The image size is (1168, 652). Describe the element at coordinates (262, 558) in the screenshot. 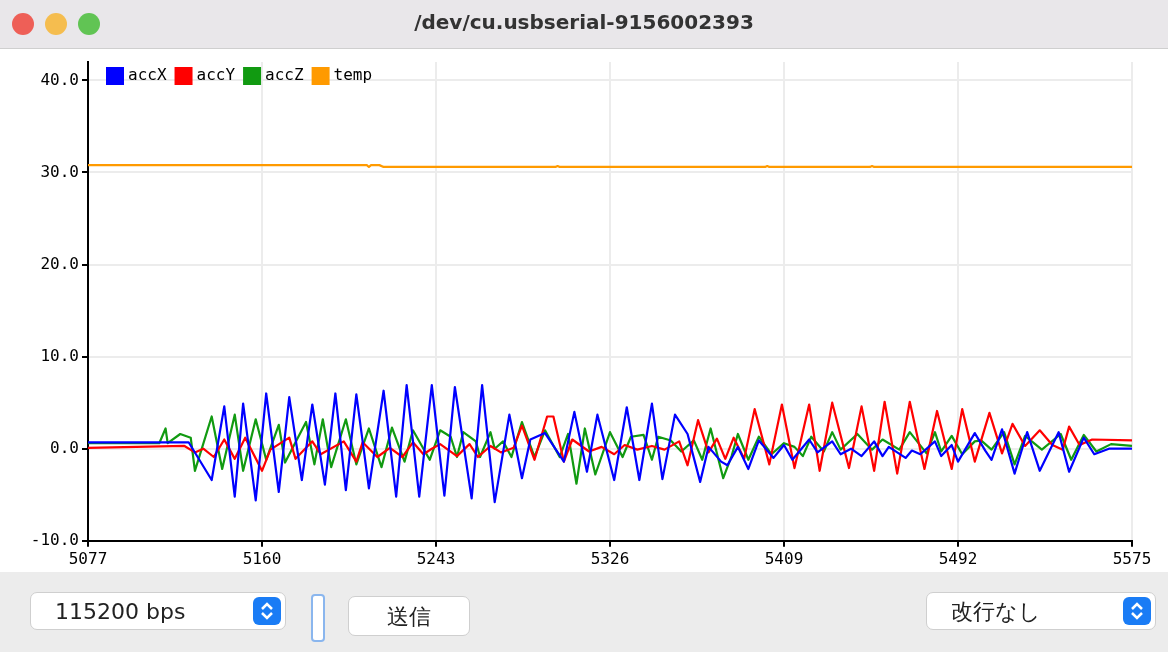

I see `x-tick-label: 5160` at that location.